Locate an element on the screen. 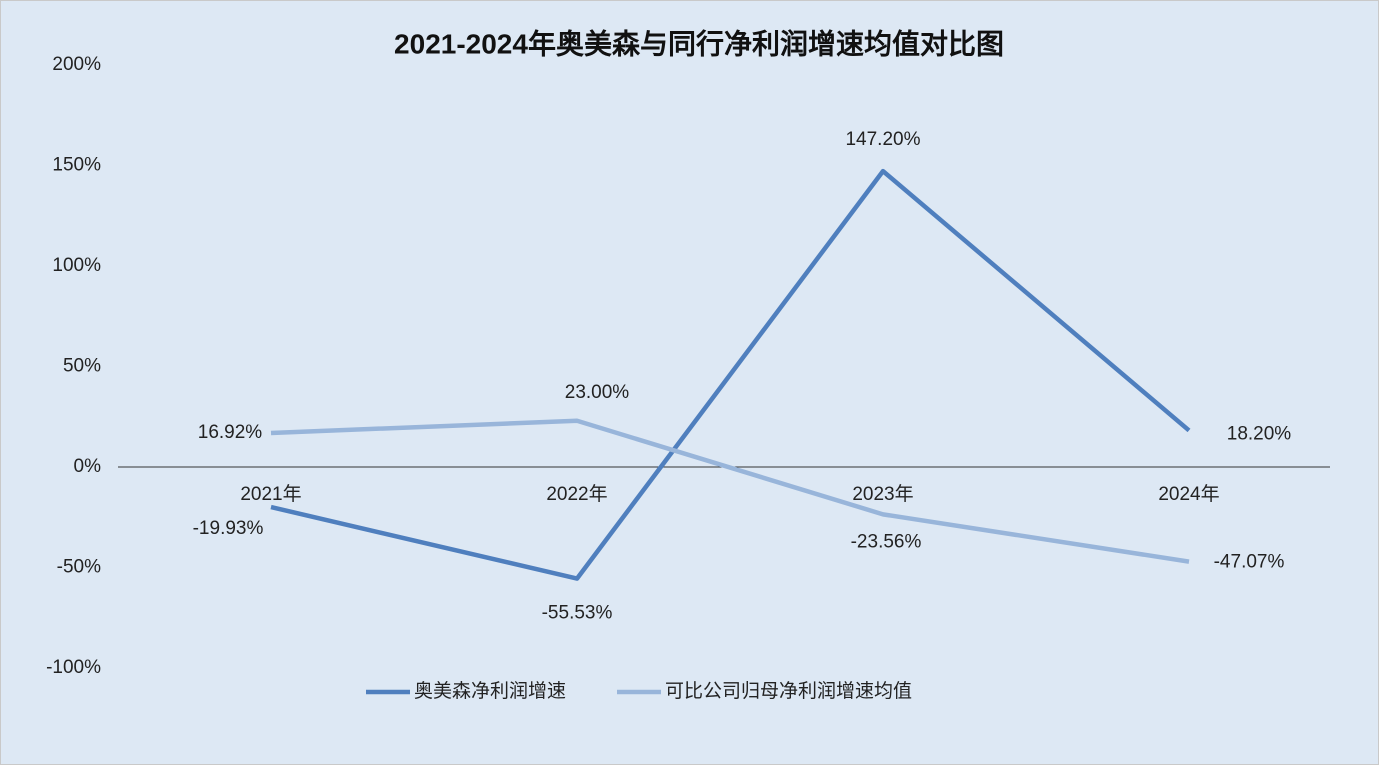 The width and height of the screenshot is (1379, 765). x-tick-label: 2024年 is located at coordinates (1188, 494).